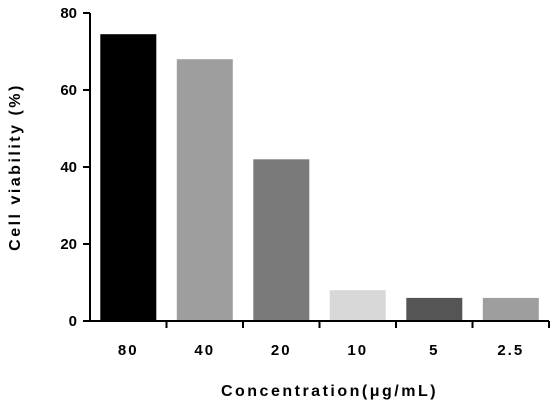  I want to click on y-tick-label-60: 60, so click(68, 90).